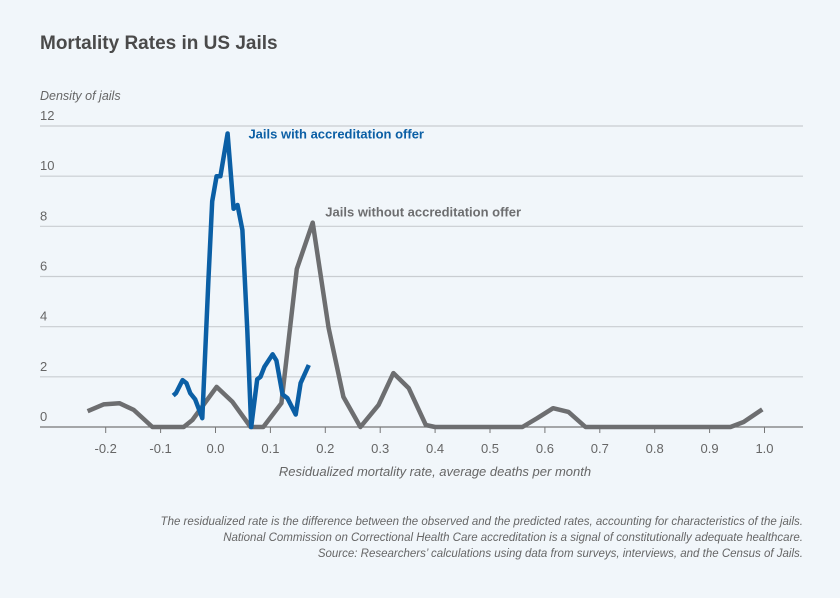 Image resolution: width=840 pixels, height=598 pixels. I want to click on x-tick-label: 0.0, so click(215, 448).